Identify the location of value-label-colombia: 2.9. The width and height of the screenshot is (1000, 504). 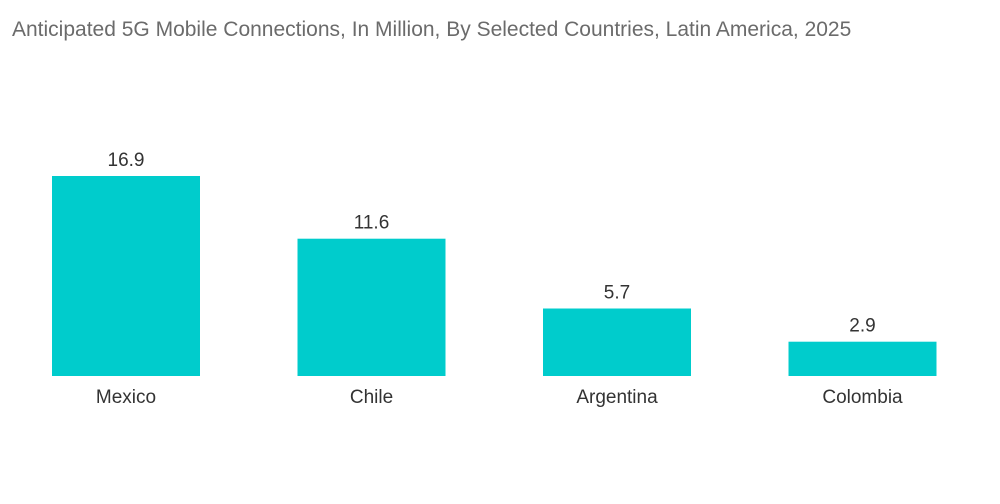
(862, 326).